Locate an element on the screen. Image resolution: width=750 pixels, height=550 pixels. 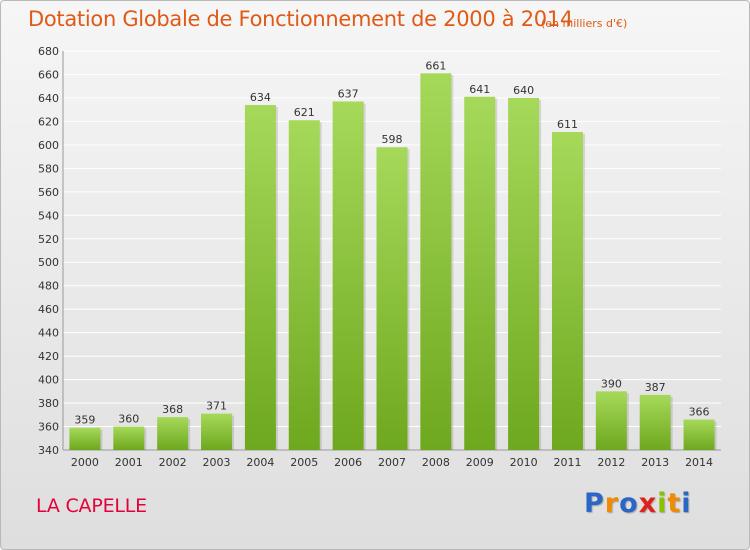
x-tick-label: 2012 is located at coordinates (611, 462).